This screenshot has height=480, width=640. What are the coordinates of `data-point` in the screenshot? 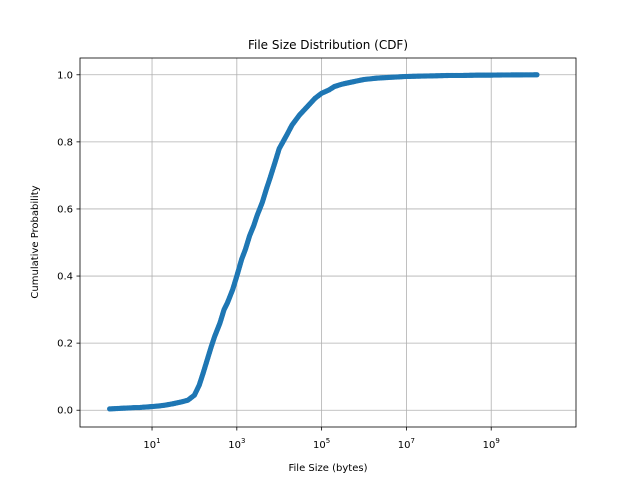 It's located at (537, 75).